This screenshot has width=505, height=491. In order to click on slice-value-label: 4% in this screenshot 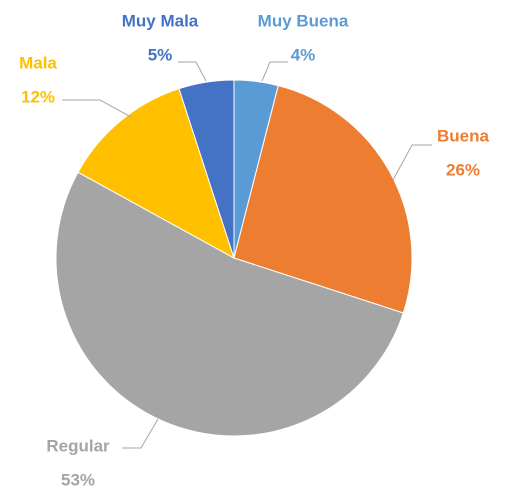, I will do `click(303, 54)`.